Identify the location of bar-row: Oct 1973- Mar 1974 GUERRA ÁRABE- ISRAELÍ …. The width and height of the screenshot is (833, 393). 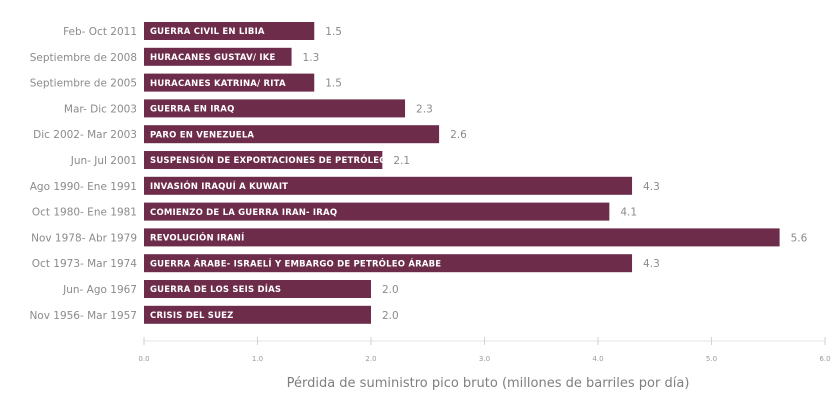
(346, 263).